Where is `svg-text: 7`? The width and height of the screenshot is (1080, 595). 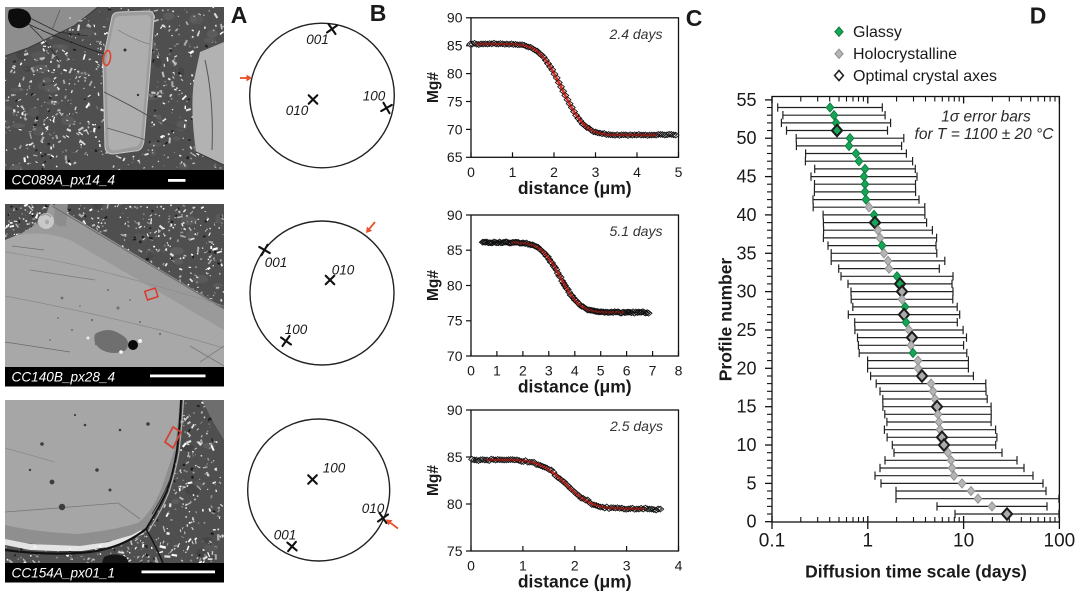 svg-text: 7 is located at coordinates (653, 371).